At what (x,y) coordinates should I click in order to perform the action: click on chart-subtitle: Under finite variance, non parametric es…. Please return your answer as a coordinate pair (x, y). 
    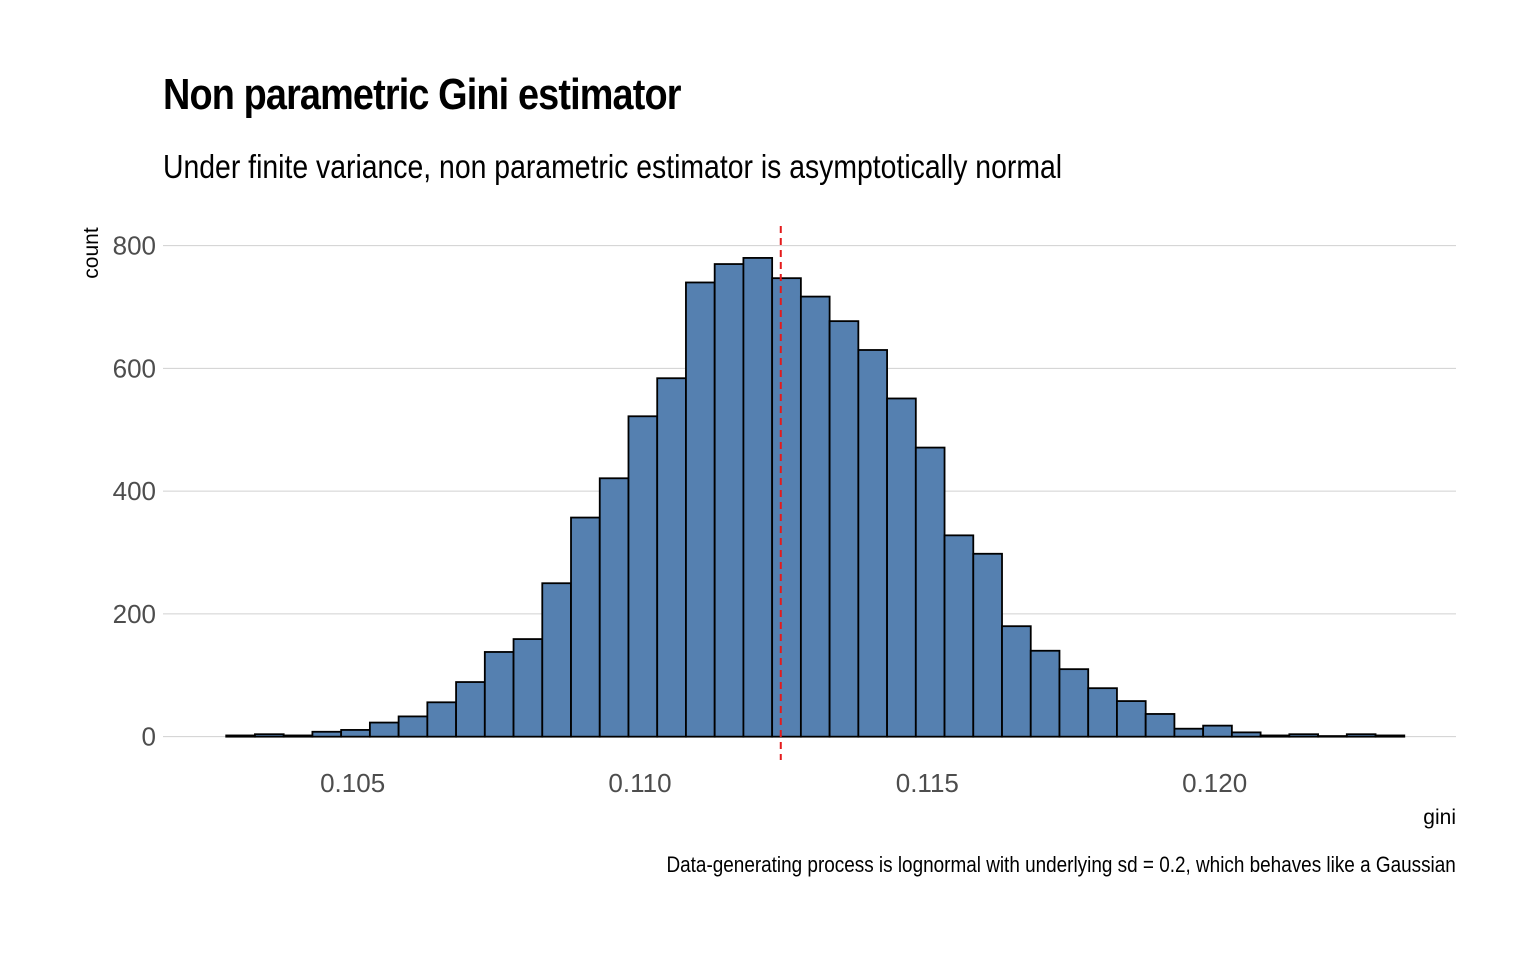
    Looking at the image, I should click on (613, 166).